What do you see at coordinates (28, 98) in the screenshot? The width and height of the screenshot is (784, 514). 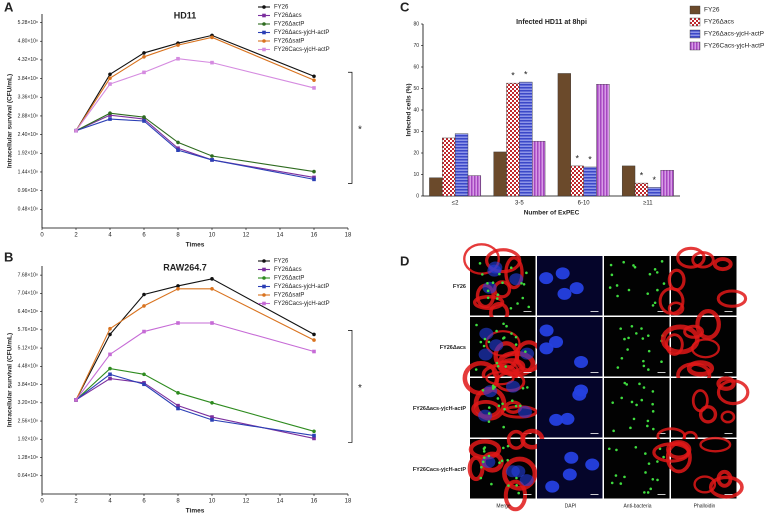 I see `y-tick-label: 3.36×10⁸` at bounding box center [28, 98].